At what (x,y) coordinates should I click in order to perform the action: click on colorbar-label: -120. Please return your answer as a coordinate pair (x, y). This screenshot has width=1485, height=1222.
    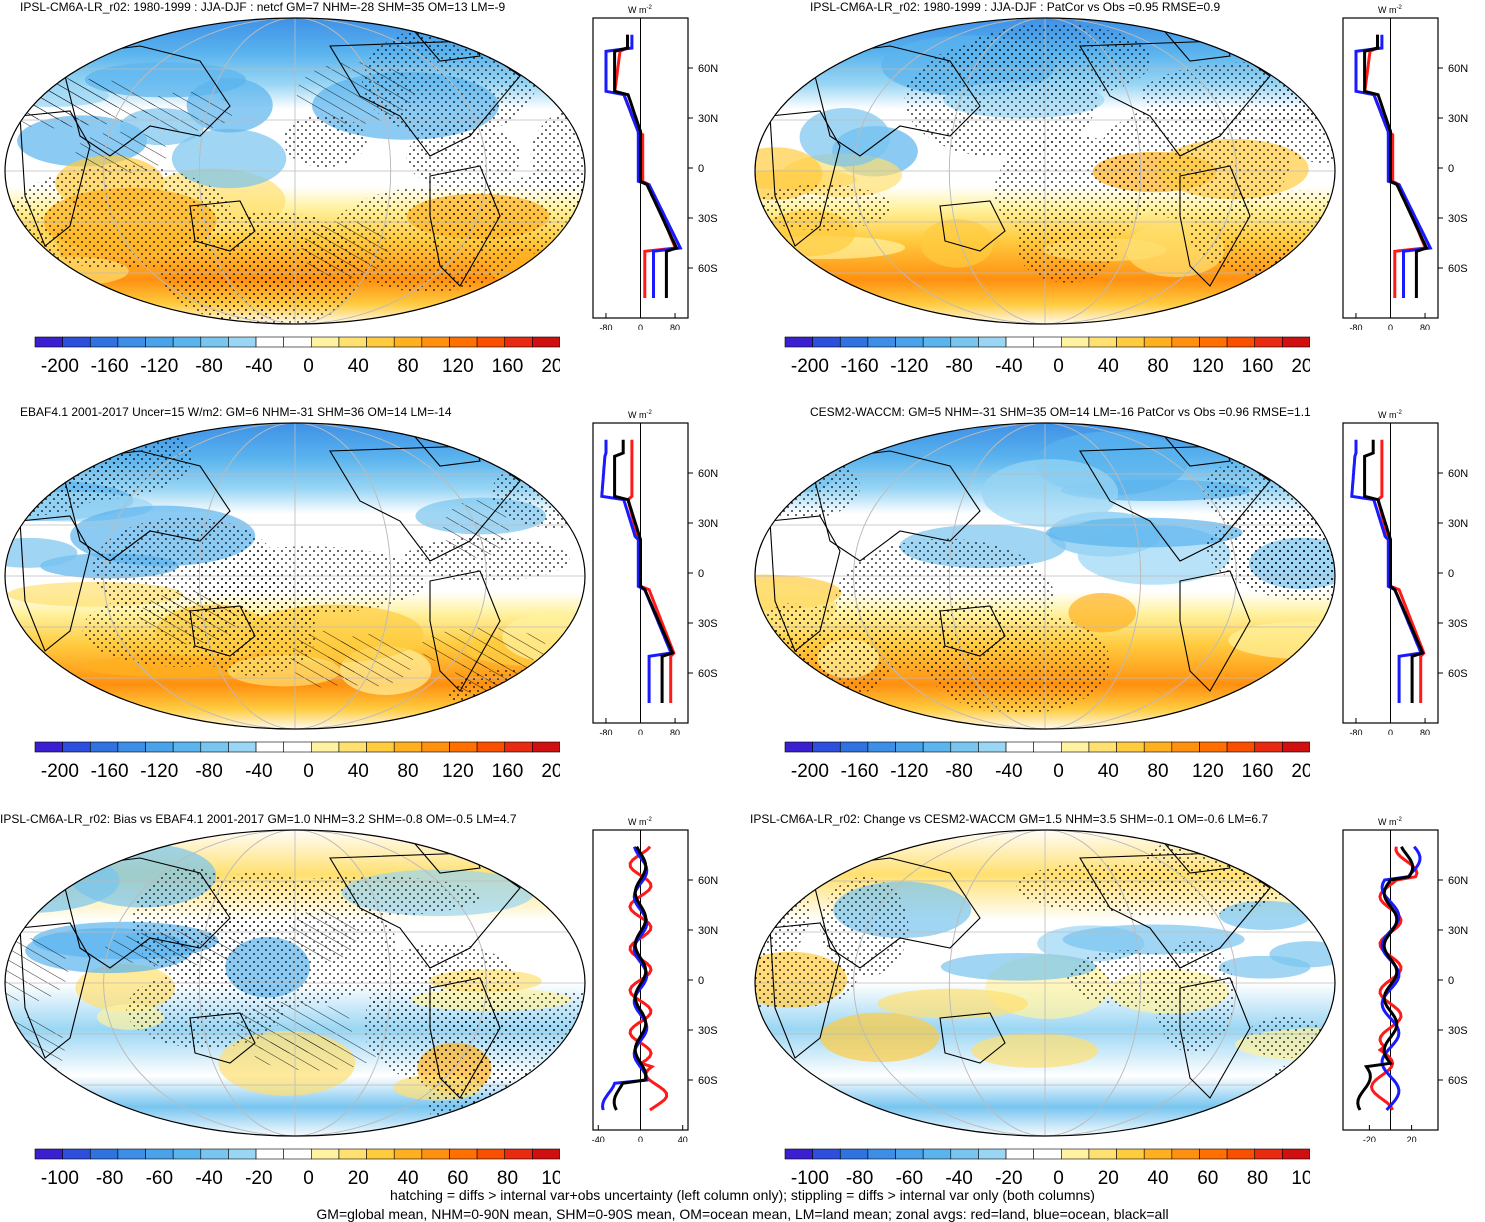
    Looking at the image, I should click on (909, 771).